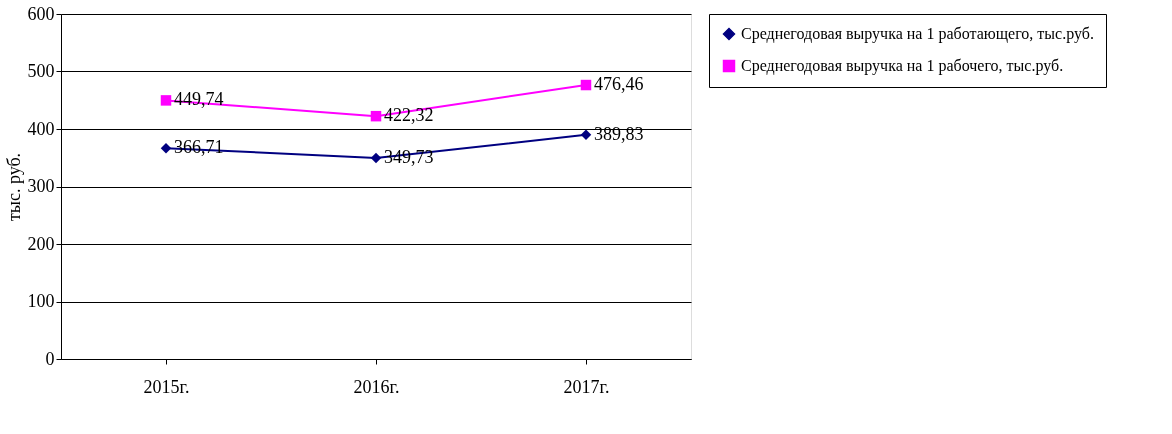  Describe the element at coordinates (376, 386) in the screenshot. I see `x-tick-label: 2016г.` at that location.